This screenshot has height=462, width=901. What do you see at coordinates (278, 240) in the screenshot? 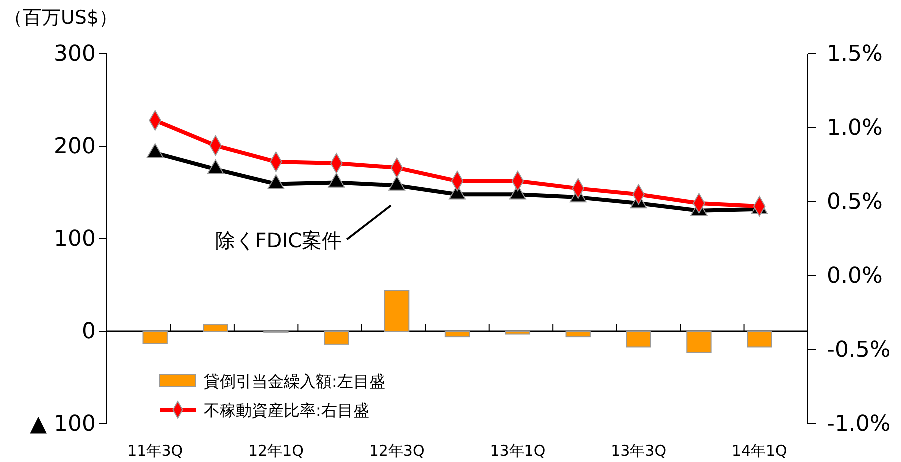
I see `text: 除くFDIC案件` at bounding box center [278, 240].